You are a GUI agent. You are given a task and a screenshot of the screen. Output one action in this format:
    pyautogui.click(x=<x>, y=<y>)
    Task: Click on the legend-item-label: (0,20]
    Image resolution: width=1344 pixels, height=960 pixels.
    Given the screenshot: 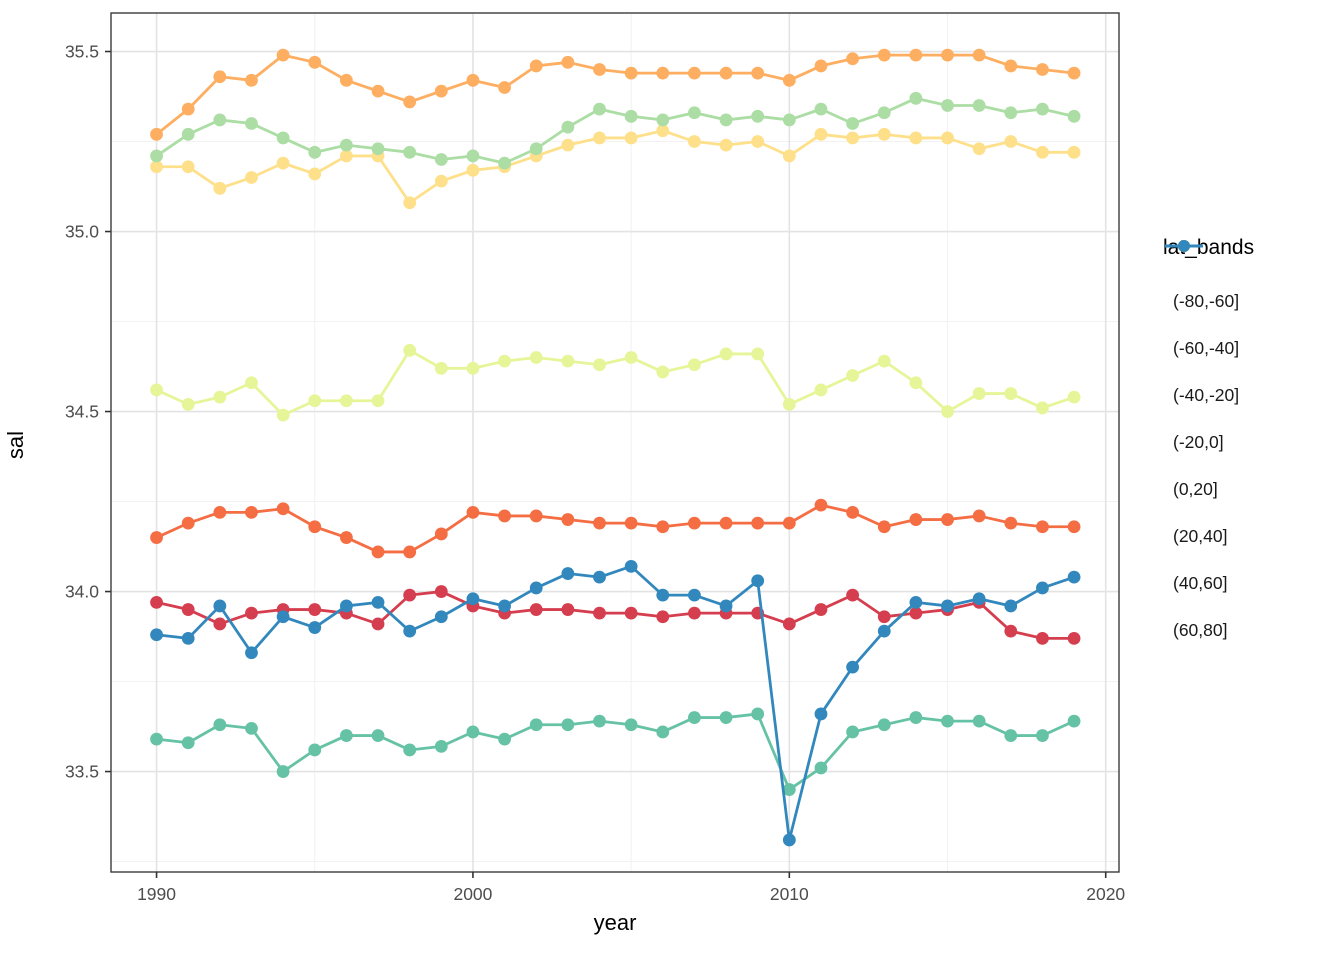 What is the action you would take?
    pyautogui.click(x=1195, y=489)
    